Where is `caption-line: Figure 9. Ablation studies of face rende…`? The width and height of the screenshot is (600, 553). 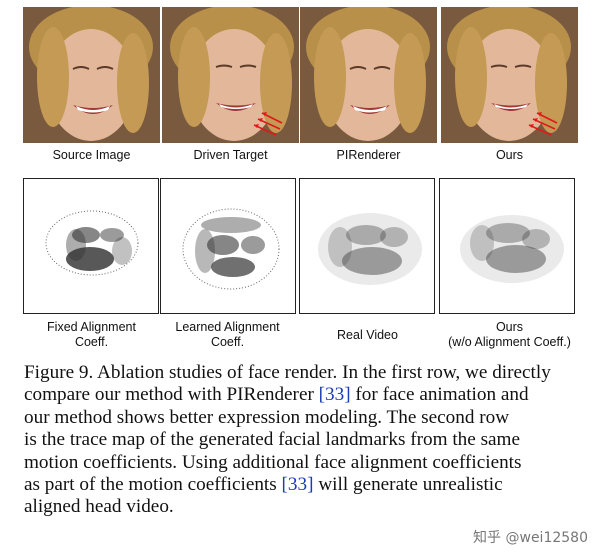
caption-line: Figure 9. Ablation studies of face rende… is located at coordinates (287, 372).